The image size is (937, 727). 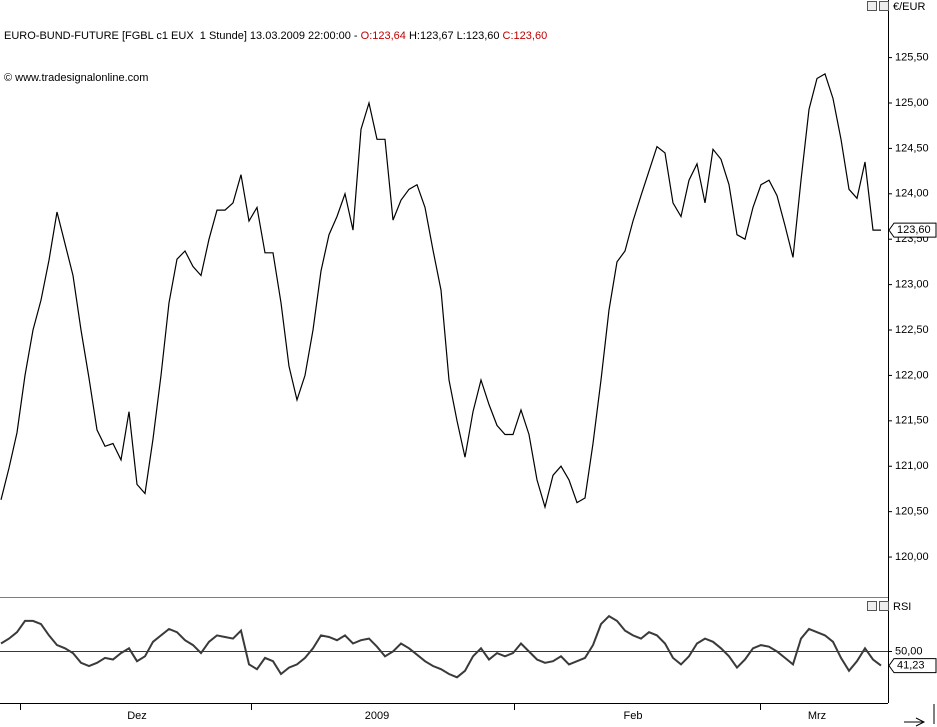 What do you see at coordinates (76, 78) in the screenshot?
I see `subtitle: © www.tradesignalonline.com` at bounding box center [76, 78].